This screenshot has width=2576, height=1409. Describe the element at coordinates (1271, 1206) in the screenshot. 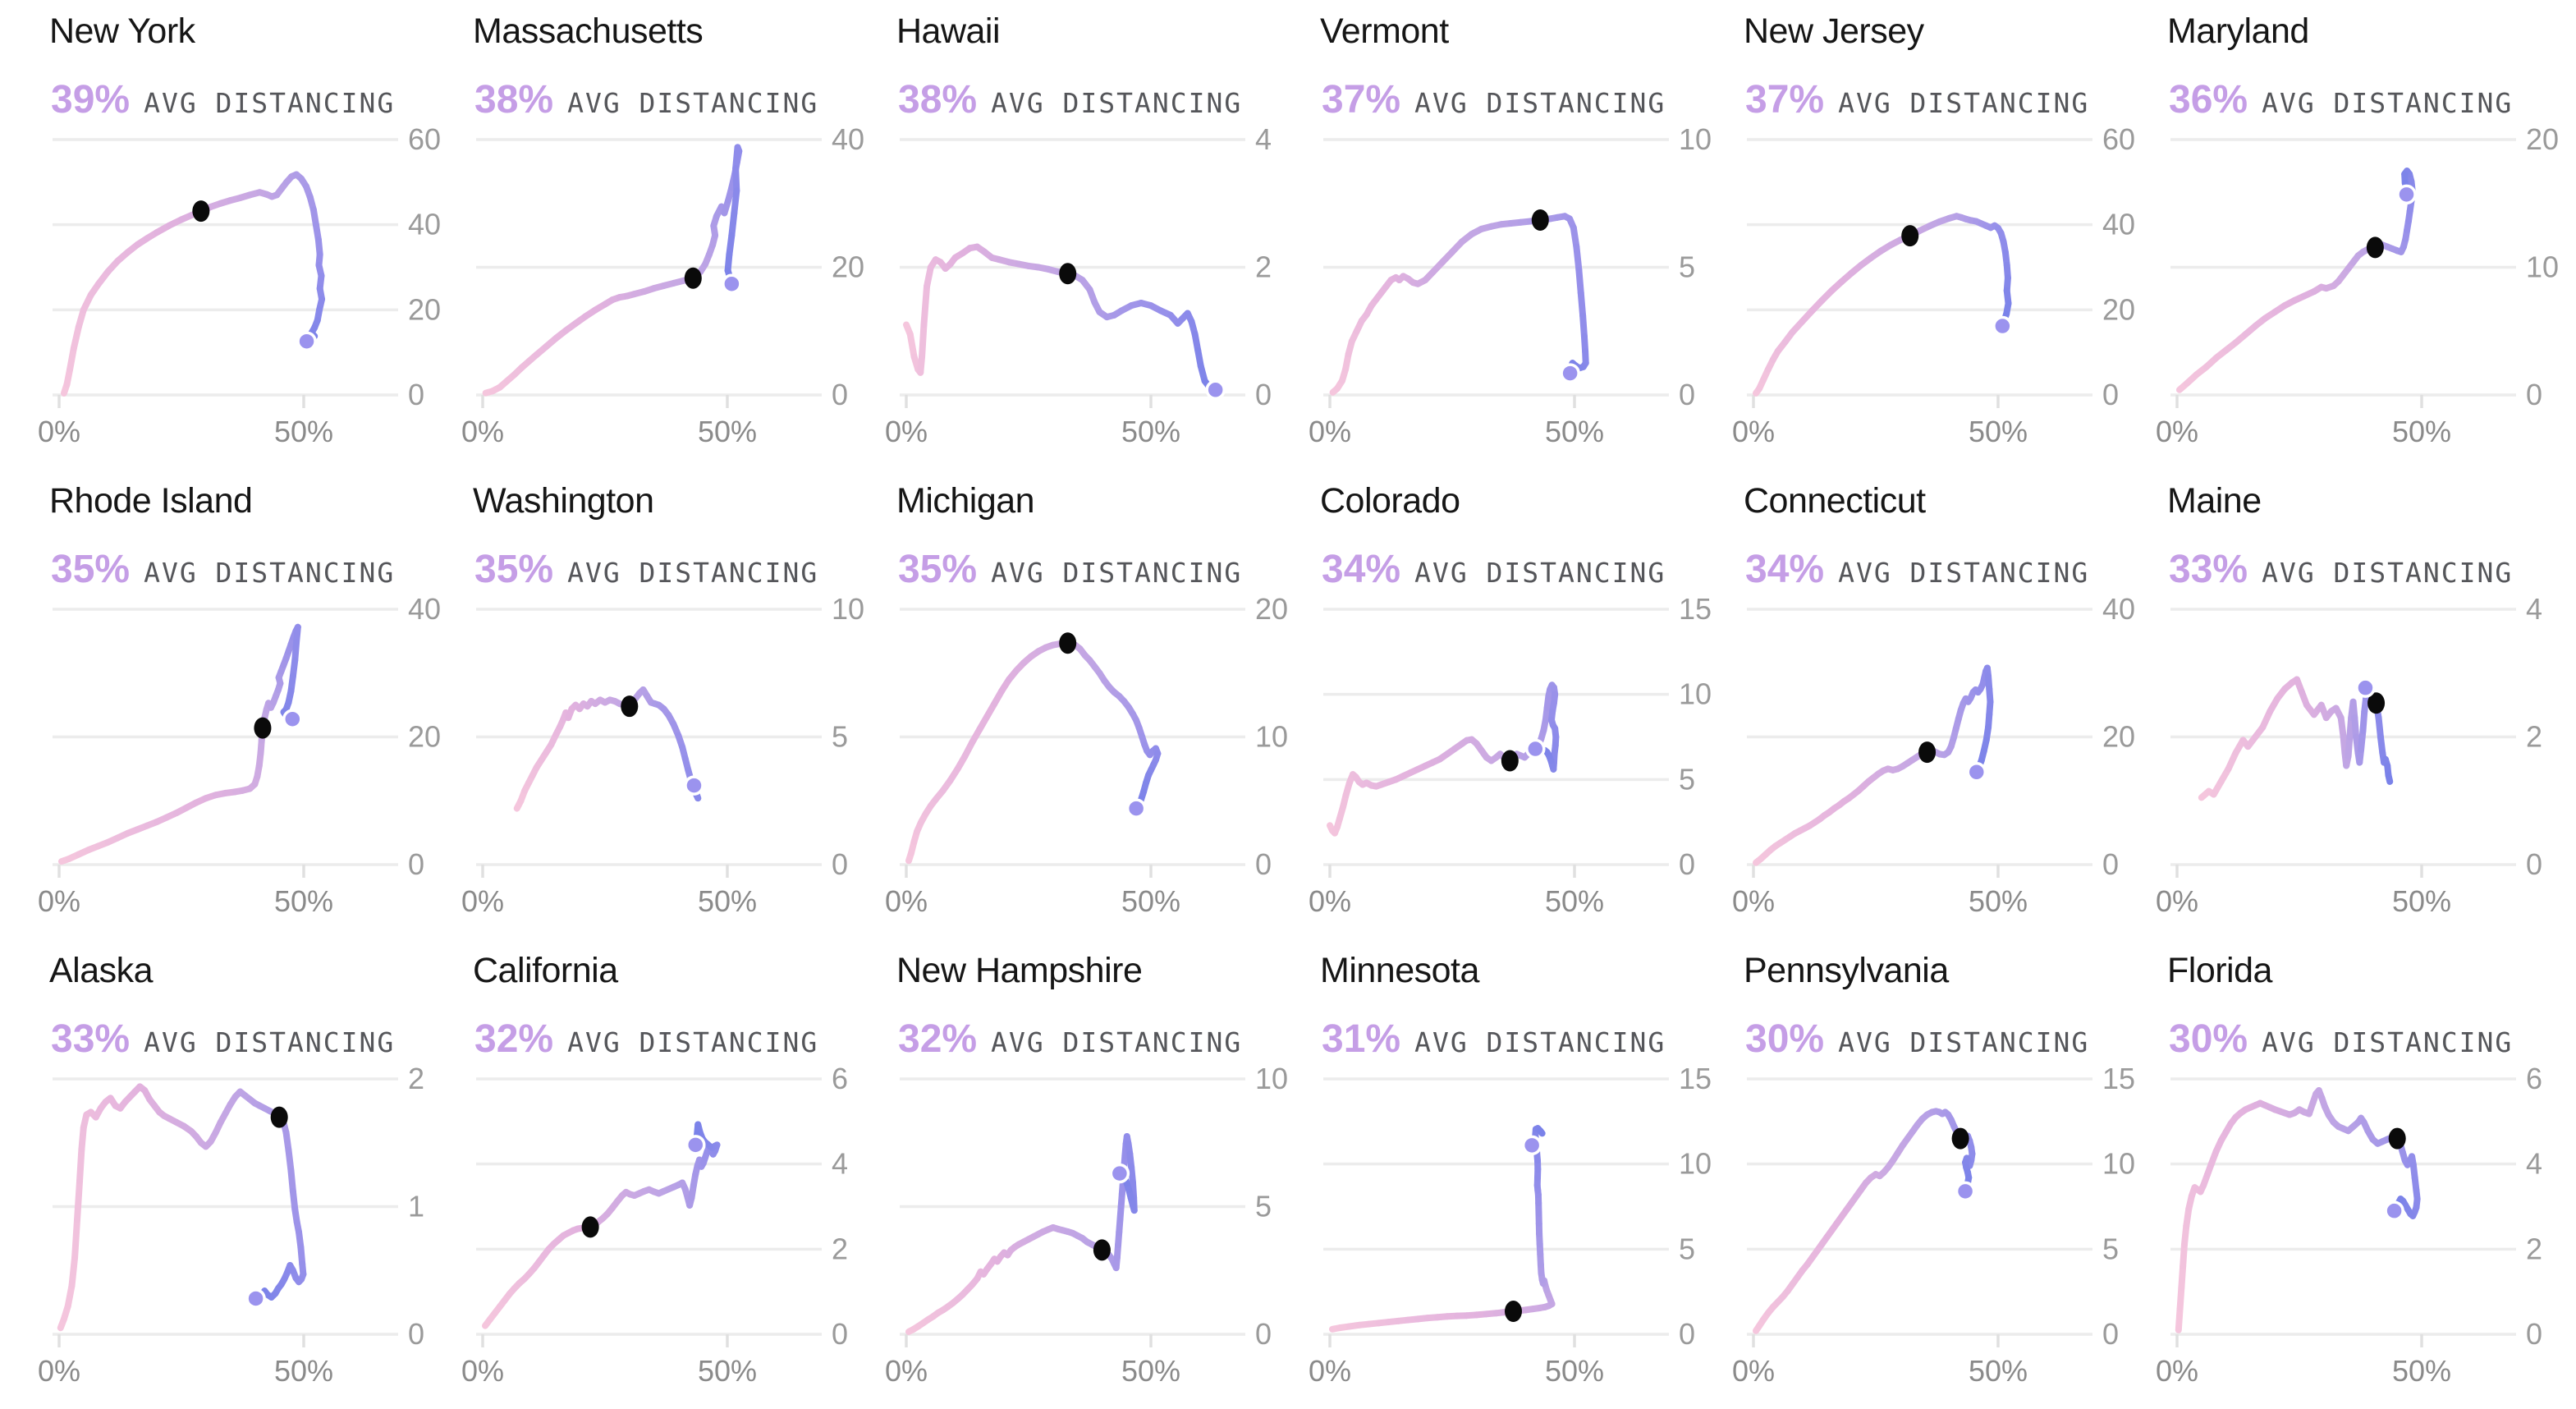

I see `y-tick-labels: 0 5 10` at that location.